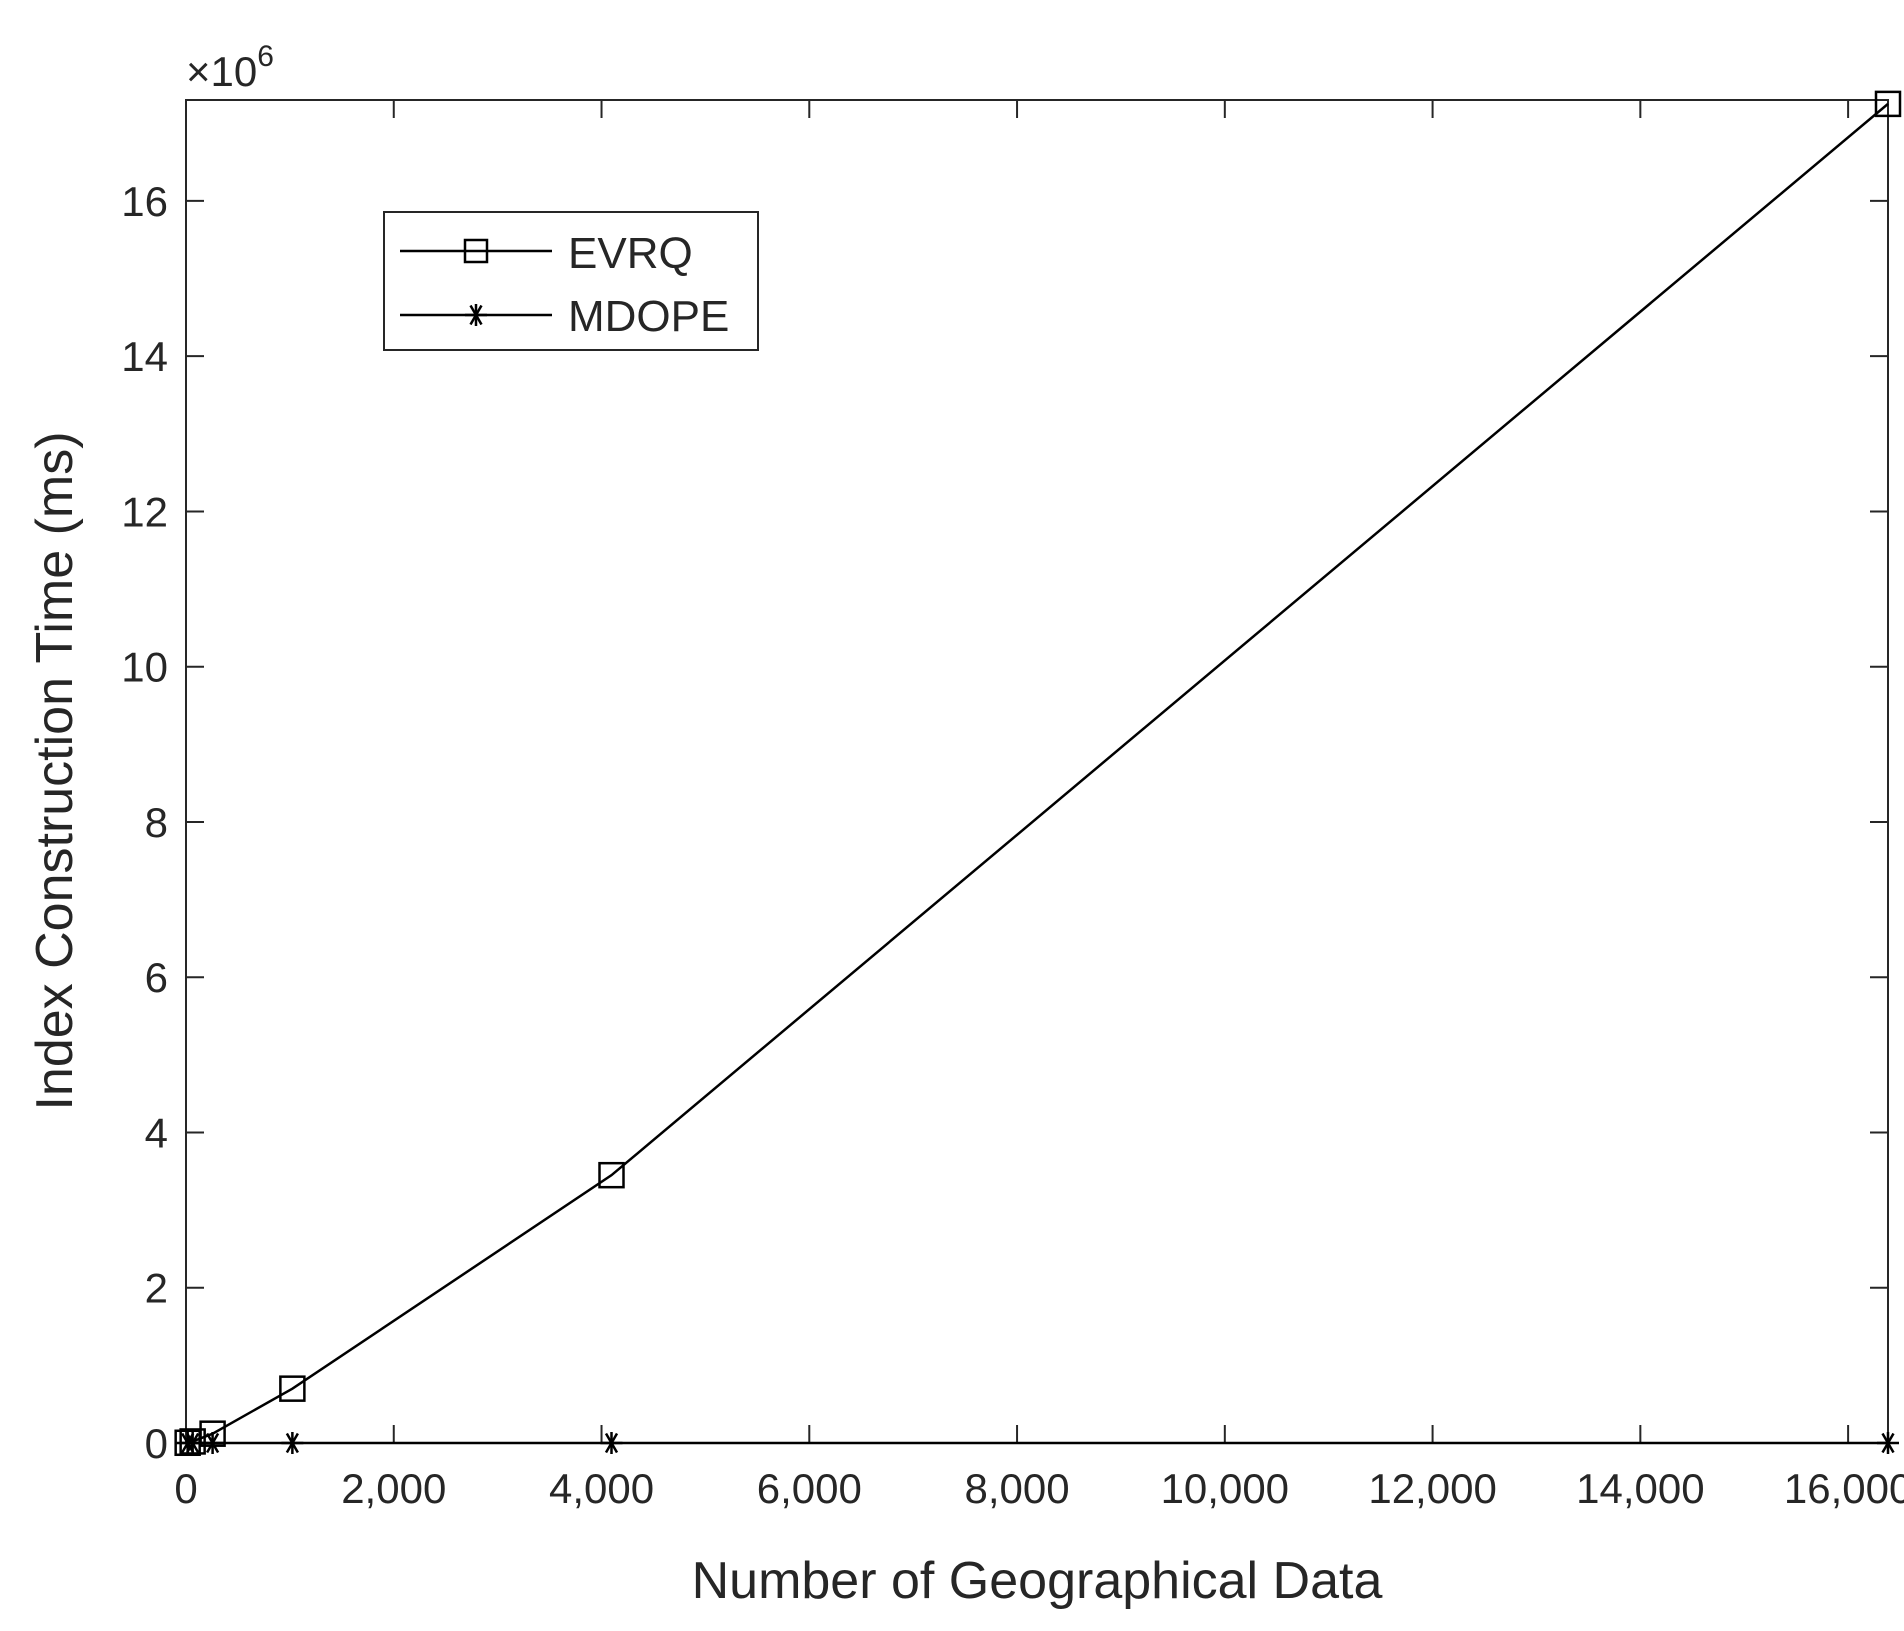 The image size is (1904, 1631). What do you see at coordinates (156, 1288) in the screenshot?
I see `y-tick-label: 2` at bounding box center [156, 1288].